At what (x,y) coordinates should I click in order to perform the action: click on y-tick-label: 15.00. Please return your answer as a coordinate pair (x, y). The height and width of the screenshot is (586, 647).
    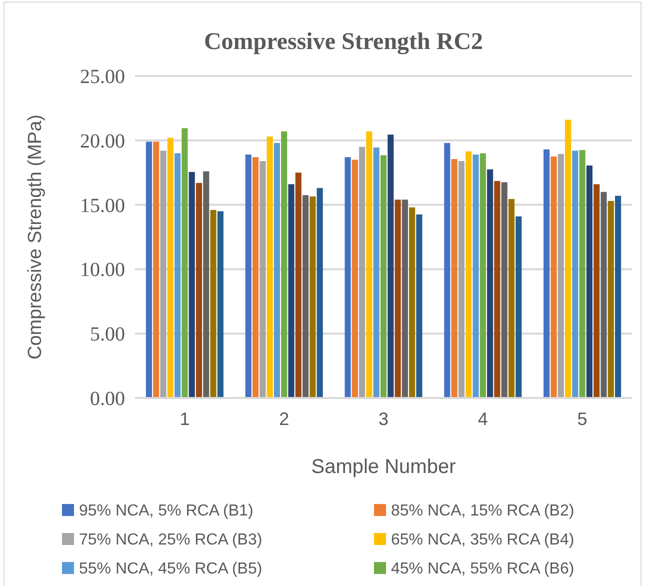
    Looking at the image, I should click on (102, 205).